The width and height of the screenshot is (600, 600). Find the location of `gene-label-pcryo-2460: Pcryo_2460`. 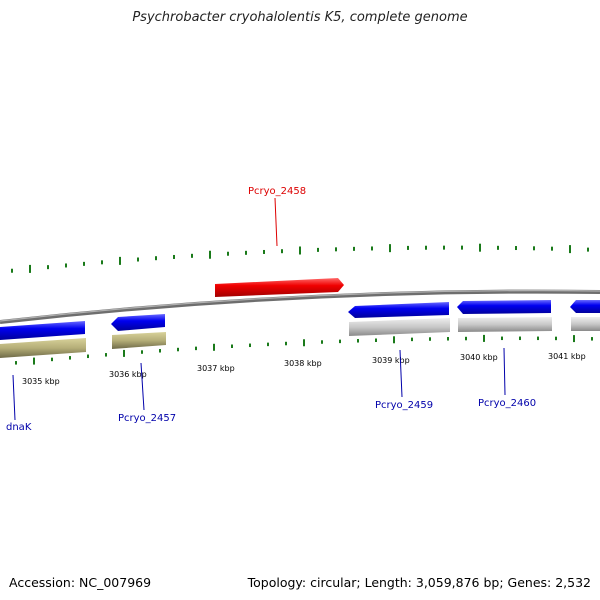

gene-label-pcryo-2460: Pcryo_2460 is located at coordinates (507, 403).